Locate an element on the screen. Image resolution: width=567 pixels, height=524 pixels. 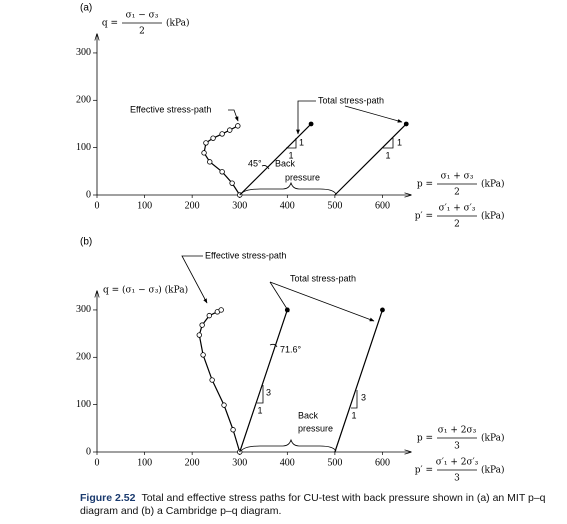
panel-label: (b) is located at coordinates (86, 242).